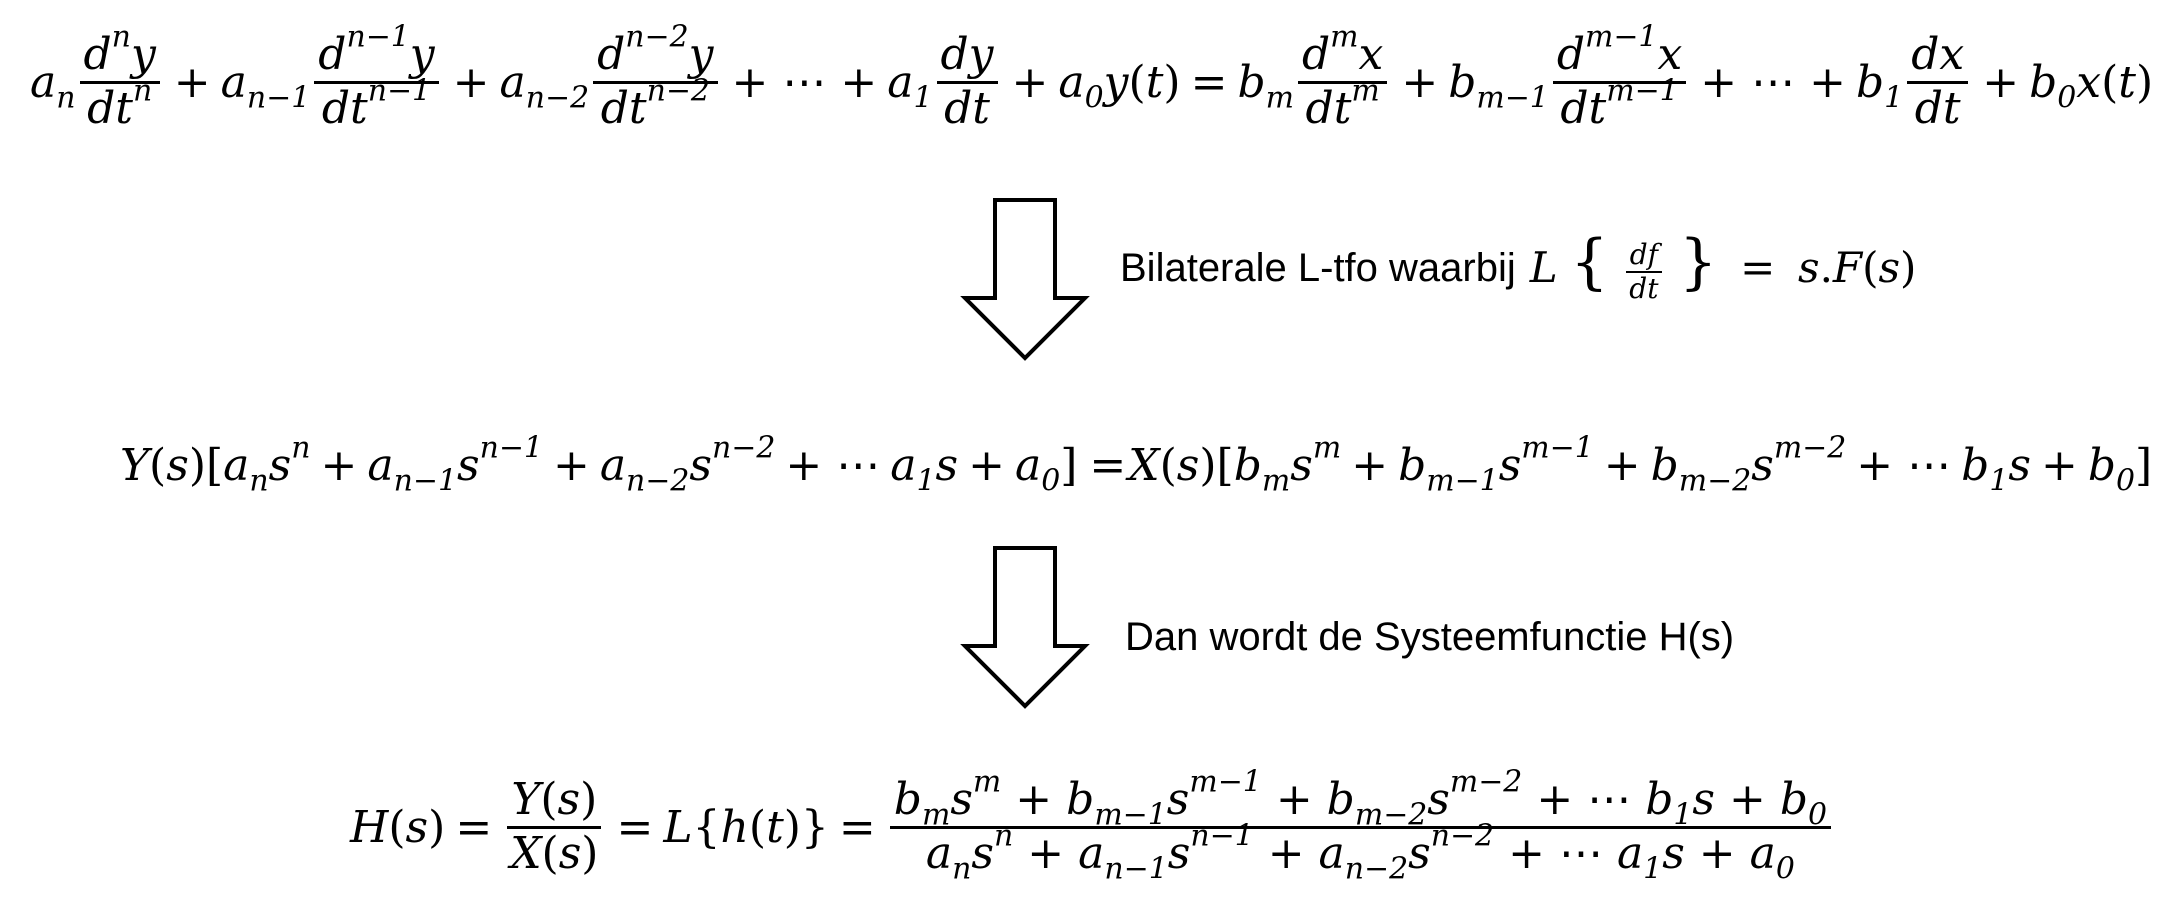 The image size is (2174, 924). What do you see at coordinates (1342, 78) in the screenshot?
I see `fraction-dmx-dtm: dmx dtm` at bounding box center [1342, 78].